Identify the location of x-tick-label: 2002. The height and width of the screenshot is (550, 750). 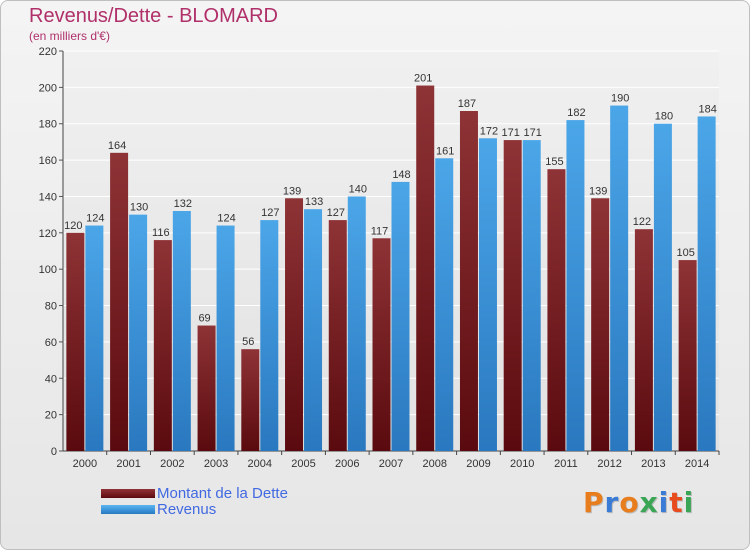
(172, 464).